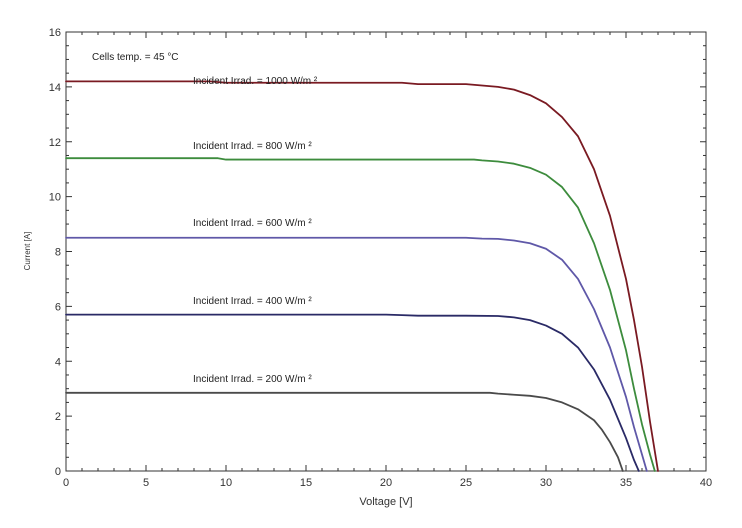 Image resolution: width=742 pixels, height=528 pixels. Describe the element at coordinates (386, 483) in the screenshot. I see `x-tick-label: 20` at that location.